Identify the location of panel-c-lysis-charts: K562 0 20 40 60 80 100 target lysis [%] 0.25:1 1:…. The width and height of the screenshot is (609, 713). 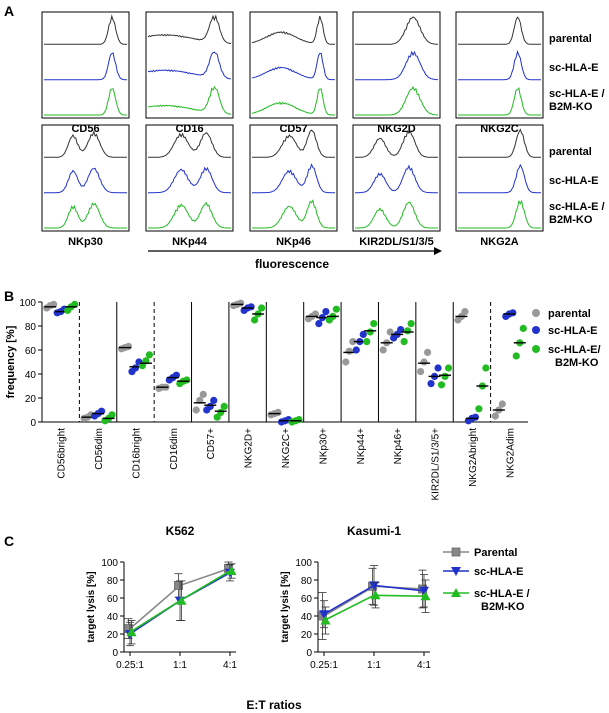
(258, 597).